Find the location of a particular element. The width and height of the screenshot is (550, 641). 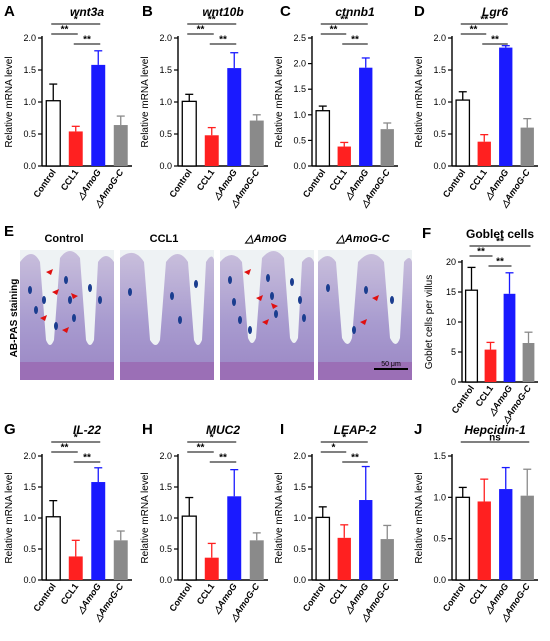

panel-letter-b: B is located at coordinates (147, 11).